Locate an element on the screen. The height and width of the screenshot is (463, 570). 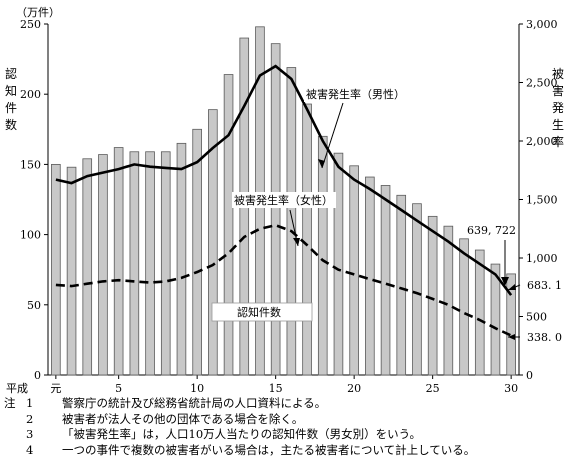
last-female-arrow is located at coordinates (511, 337).